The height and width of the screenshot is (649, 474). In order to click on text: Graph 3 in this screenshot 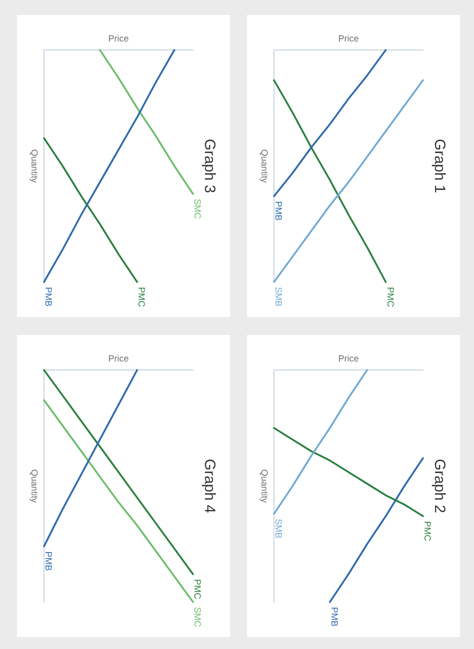, I will do `click(209, 166)`.